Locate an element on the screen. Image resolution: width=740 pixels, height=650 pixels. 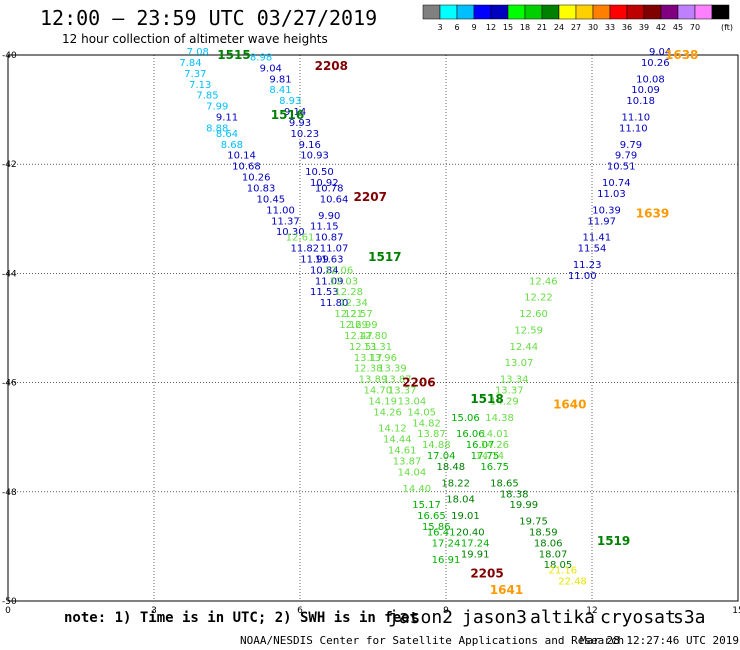
legend-label: 9 is located at coordinates (473, 27).